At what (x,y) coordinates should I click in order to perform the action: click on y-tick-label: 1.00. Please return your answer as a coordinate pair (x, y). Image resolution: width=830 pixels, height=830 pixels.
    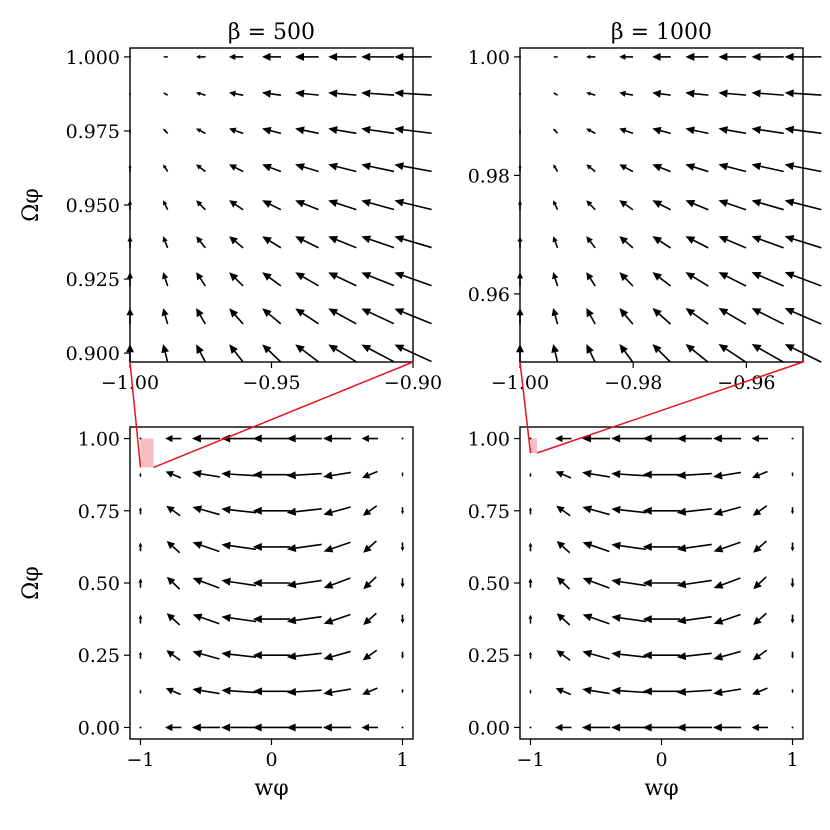
    Looking at the image, I should click on (489, 440).